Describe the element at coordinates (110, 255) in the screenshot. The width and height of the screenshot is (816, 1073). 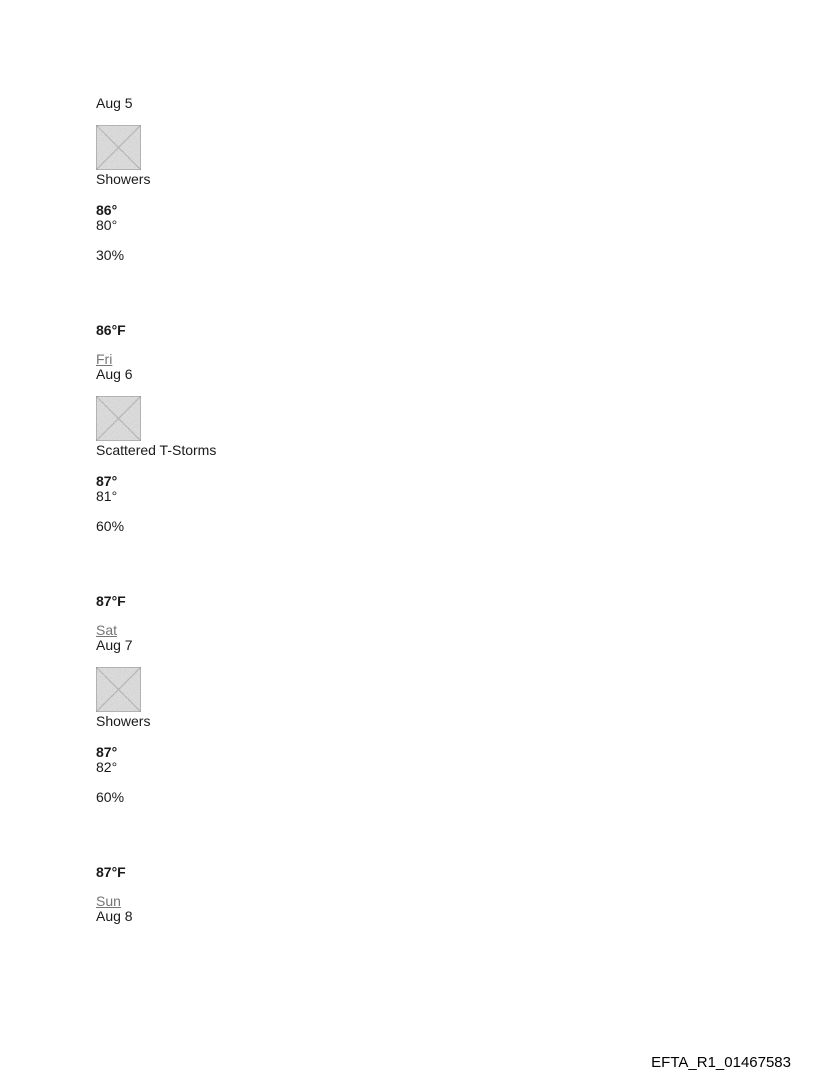
I see `precip-chance: 30%` at that location.